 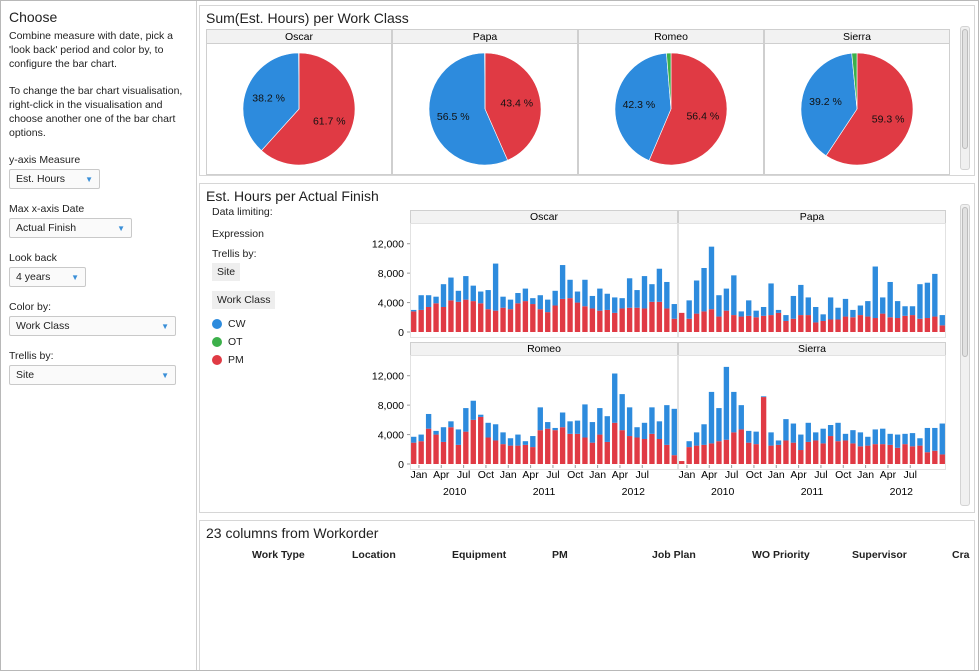 What do you see at coordinates (278, 555) in the screenshot?
I see `column-header-work-type: Work Type` at bounding box center [278, 555].